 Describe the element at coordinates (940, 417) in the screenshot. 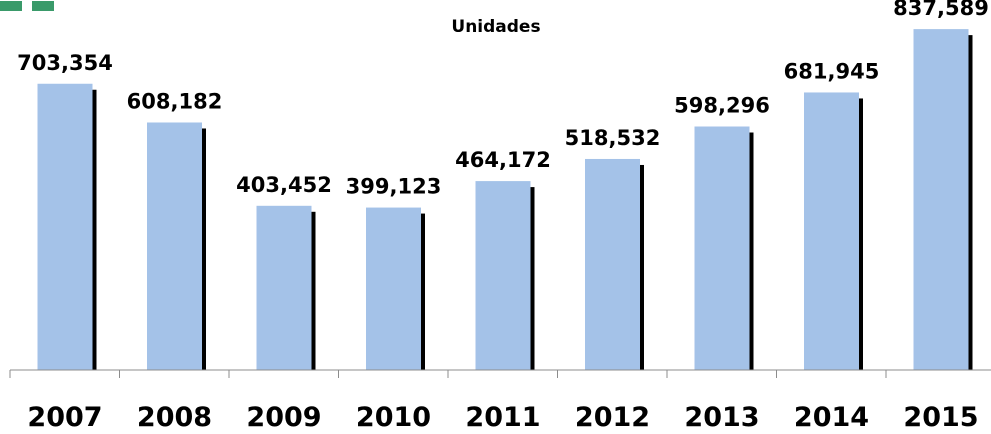

I see `x-tick-label: 2015` at that location.